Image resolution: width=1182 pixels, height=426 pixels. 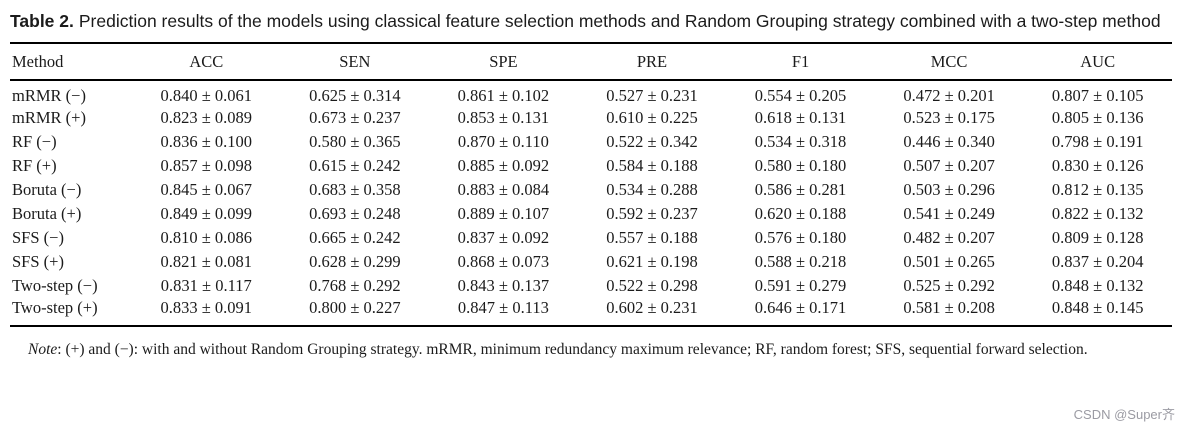 What do you see at coordinates (1097, 95) in the screenshot?
I see `value-cell: 0.807 ± 0.105` at bounding box center [1097, 95].